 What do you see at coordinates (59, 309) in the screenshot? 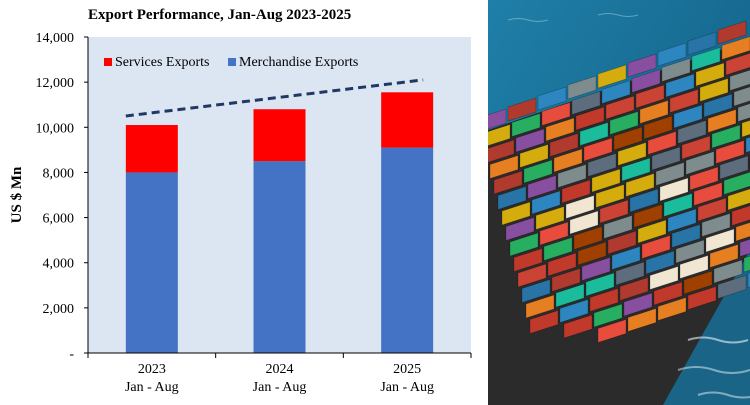
I see `y-tick-label: 2,000` at bounding box center [59, 309].